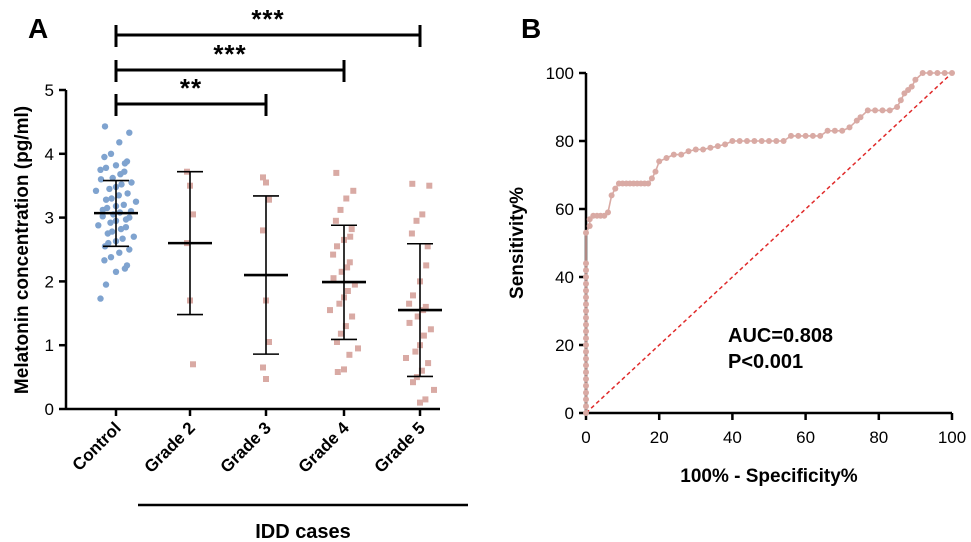 The width and height of the screenshot is (971, 542). Describe the element at coordinates (878, 437) in the screenshot. I see `panel-b-x-tick-label: 80` at that location.